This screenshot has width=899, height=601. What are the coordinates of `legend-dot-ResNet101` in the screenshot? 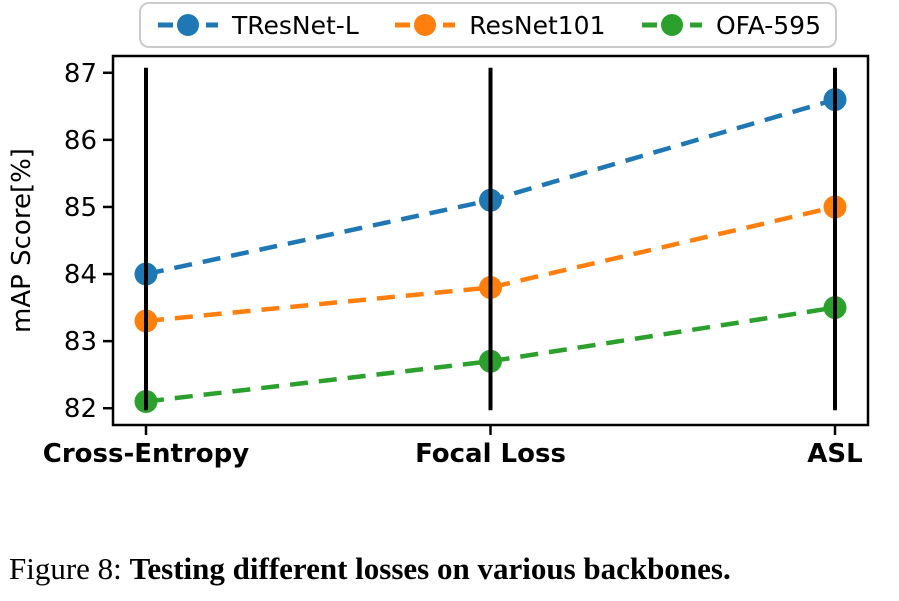 It's located at (425, 25).